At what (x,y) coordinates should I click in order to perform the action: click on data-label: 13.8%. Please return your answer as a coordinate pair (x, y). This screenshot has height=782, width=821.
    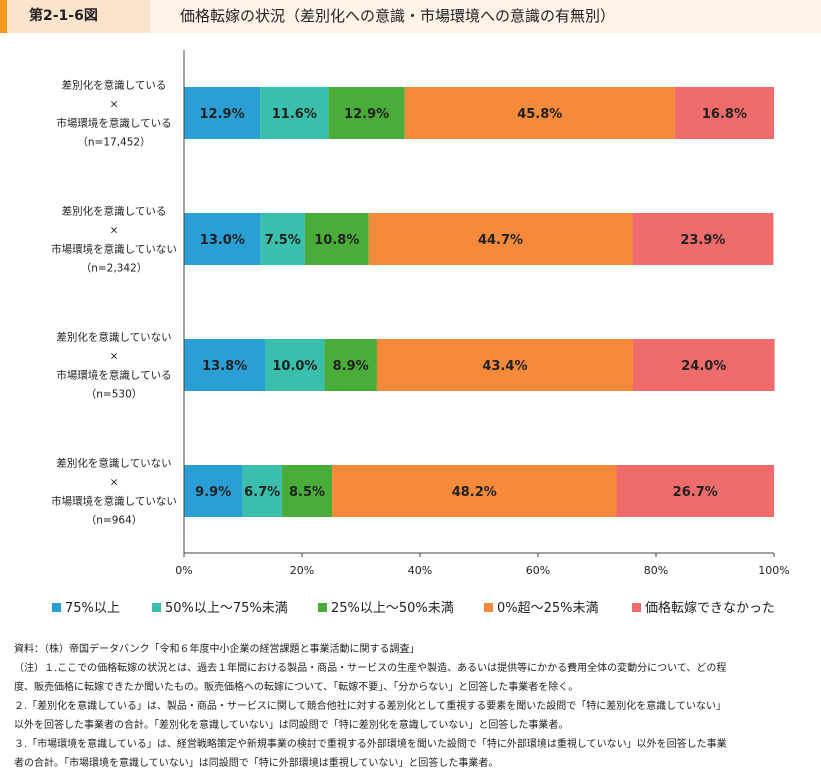
    Looking at the image, I should click on (224, 366).